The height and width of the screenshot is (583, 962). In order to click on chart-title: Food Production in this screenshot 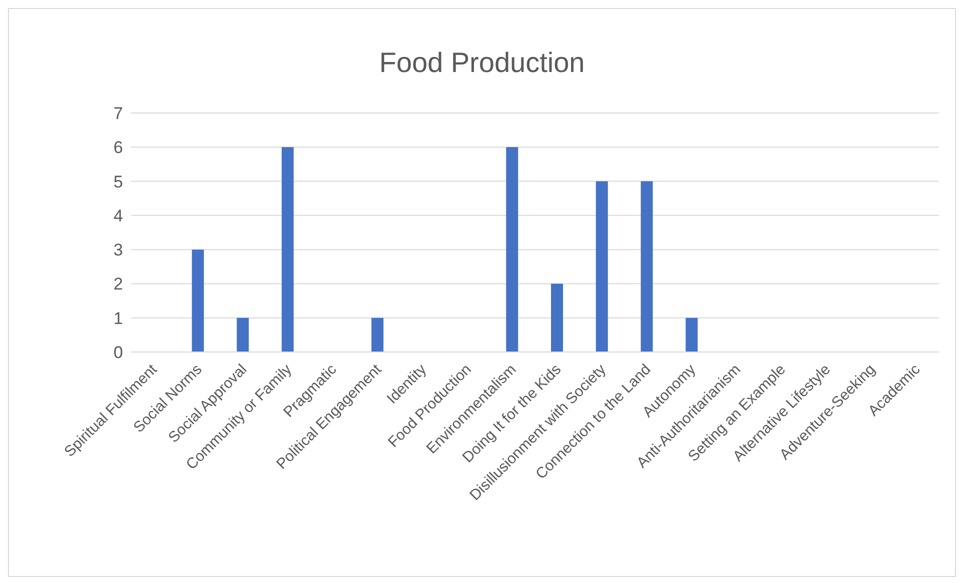, I will do `click(482, 63)`.